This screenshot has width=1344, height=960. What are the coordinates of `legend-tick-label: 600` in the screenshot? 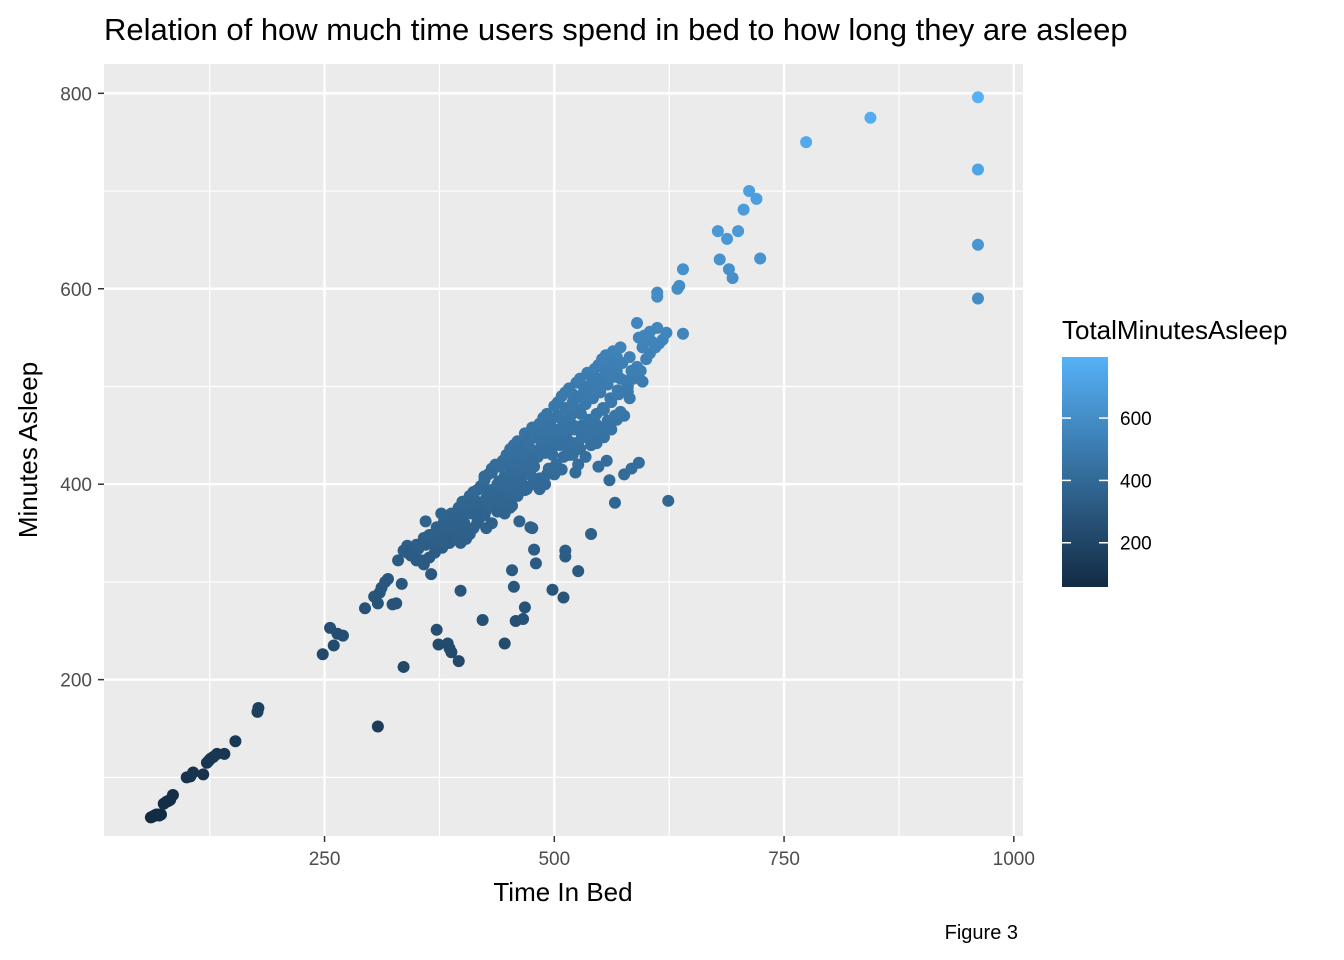 It's located at (1136, 419).